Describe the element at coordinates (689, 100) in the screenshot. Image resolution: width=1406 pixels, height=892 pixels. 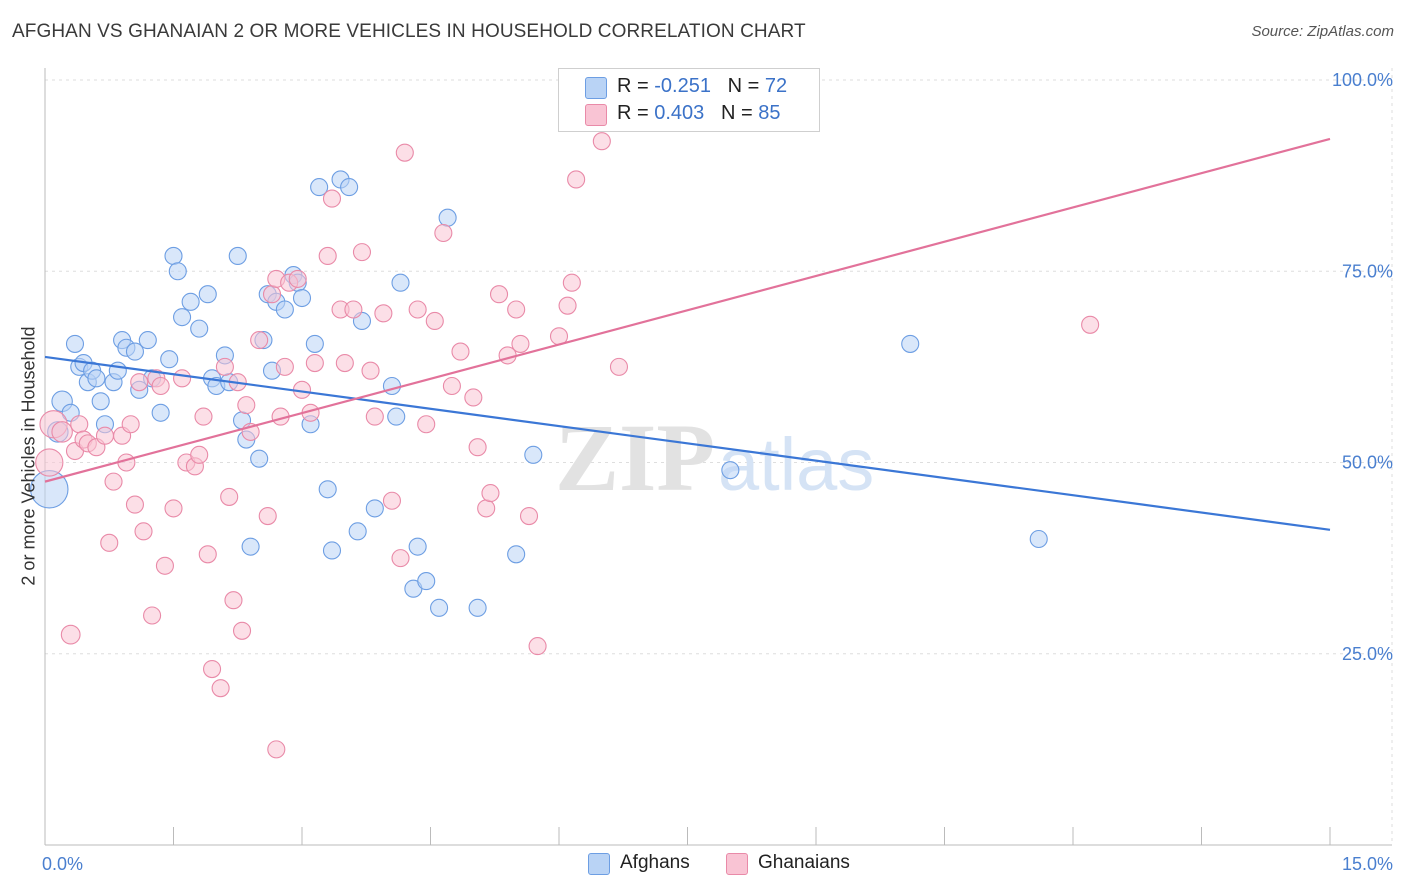
I see `correlation-legend: R = -0.251 N = 72 R = 0.403 N = 85` at that location.